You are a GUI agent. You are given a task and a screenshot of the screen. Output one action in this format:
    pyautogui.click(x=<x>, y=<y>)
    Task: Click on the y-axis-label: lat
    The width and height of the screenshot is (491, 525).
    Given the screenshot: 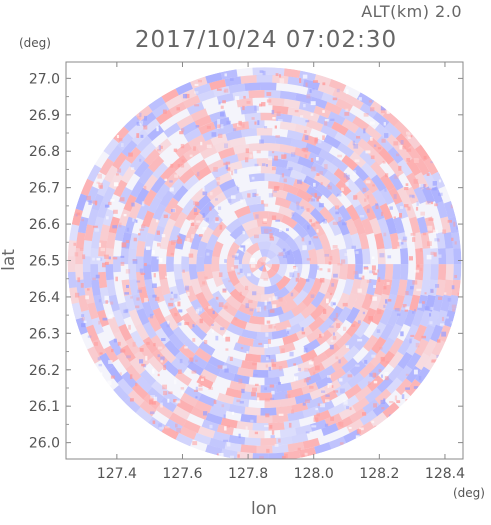 What is the action you would take?
    pyautogui.click(x=9, y=260)
    